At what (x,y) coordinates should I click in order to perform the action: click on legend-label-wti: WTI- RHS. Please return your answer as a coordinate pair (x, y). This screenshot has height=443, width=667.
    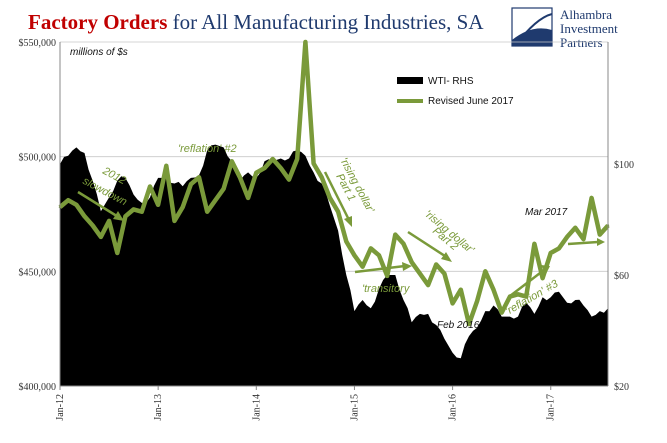
    Looking at the image, I should click on (451, 81).